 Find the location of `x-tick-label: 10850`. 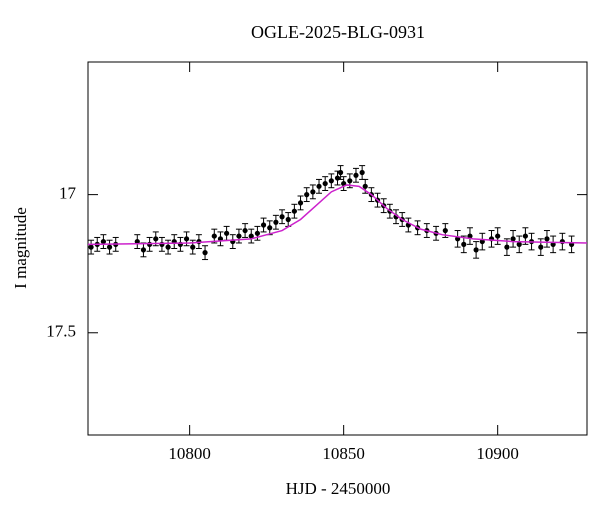

x-tick-label: 10850 is located at coordinates (343, 453).